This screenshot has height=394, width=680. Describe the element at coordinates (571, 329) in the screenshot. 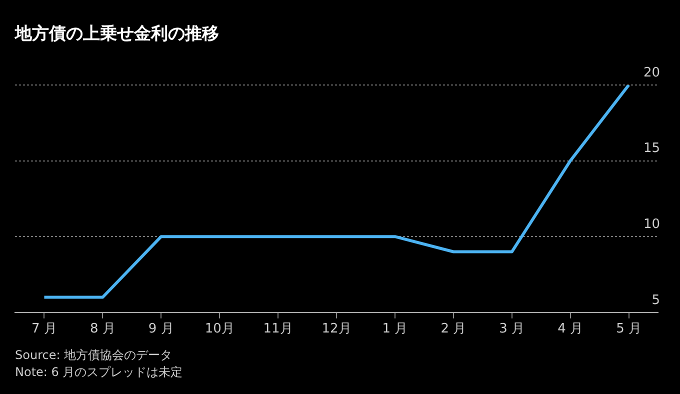

I see `x-tick-label: 4 月` at that location.